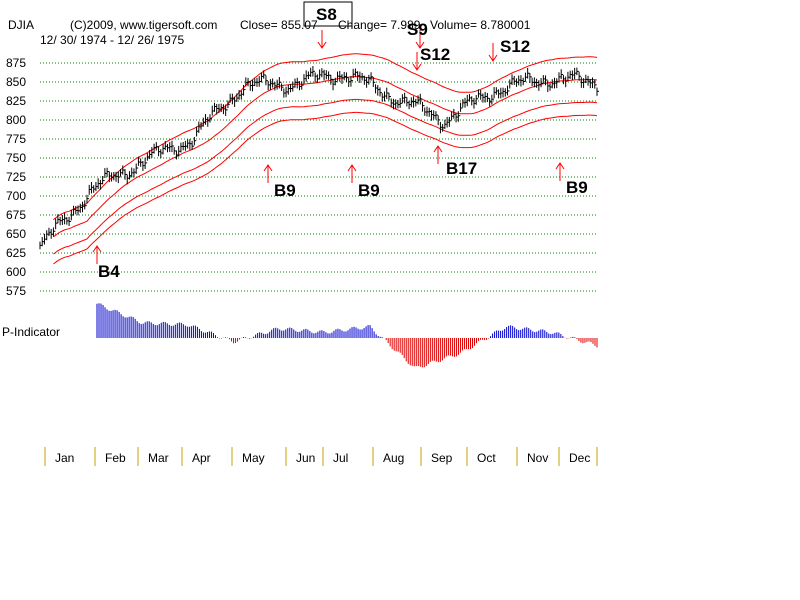  Describe the element at coordinates (21, 25) in the screenshot. I see `symbol: DJIA` at that location.